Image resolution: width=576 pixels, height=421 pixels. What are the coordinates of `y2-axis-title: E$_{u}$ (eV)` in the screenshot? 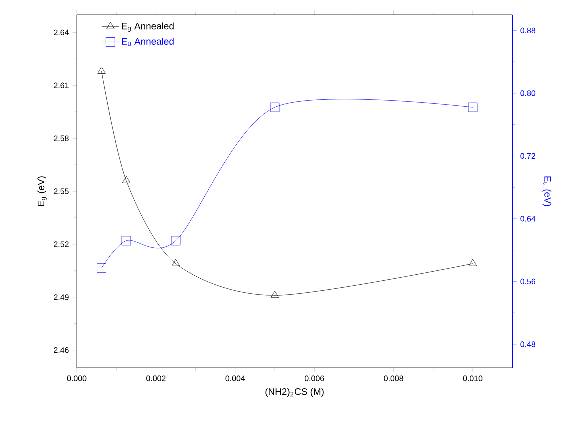 It's located at (547, 191).